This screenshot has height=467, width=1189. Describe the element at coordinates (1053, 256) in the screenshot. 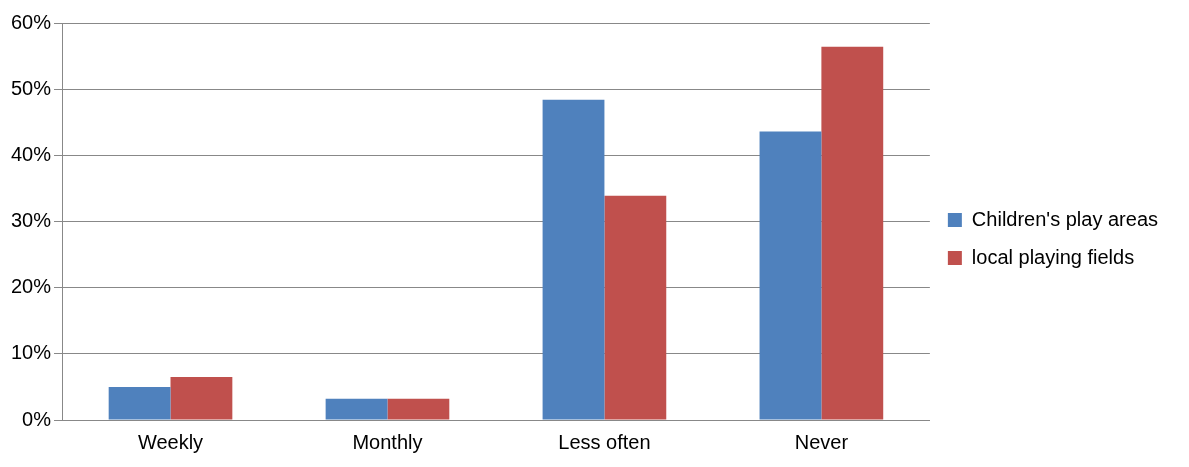

I see `legend-label: local playing fields` at that location.